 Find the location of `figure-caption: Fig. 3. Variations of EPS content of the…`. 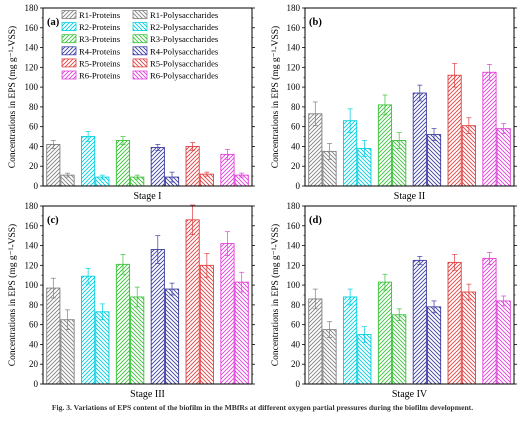

figure-caption: Fig. 3. Variations of EPS content of the… is located at coordinates (262, 407).